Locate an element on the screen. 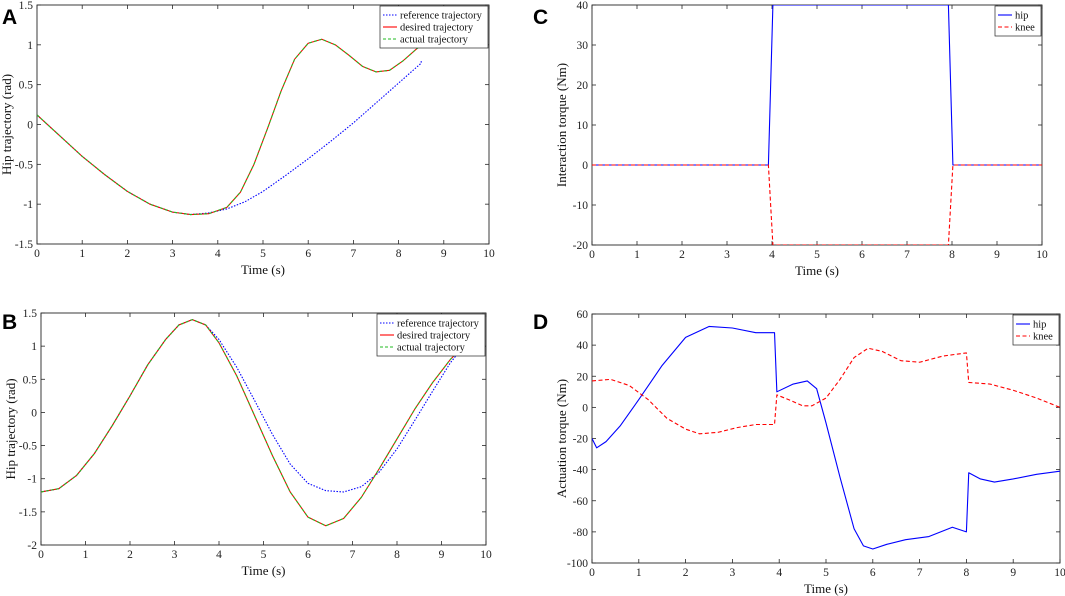 The width and height of the screenshot is (1065, 596). series-line-actual-trajectory is located at coordinates (253, 423).